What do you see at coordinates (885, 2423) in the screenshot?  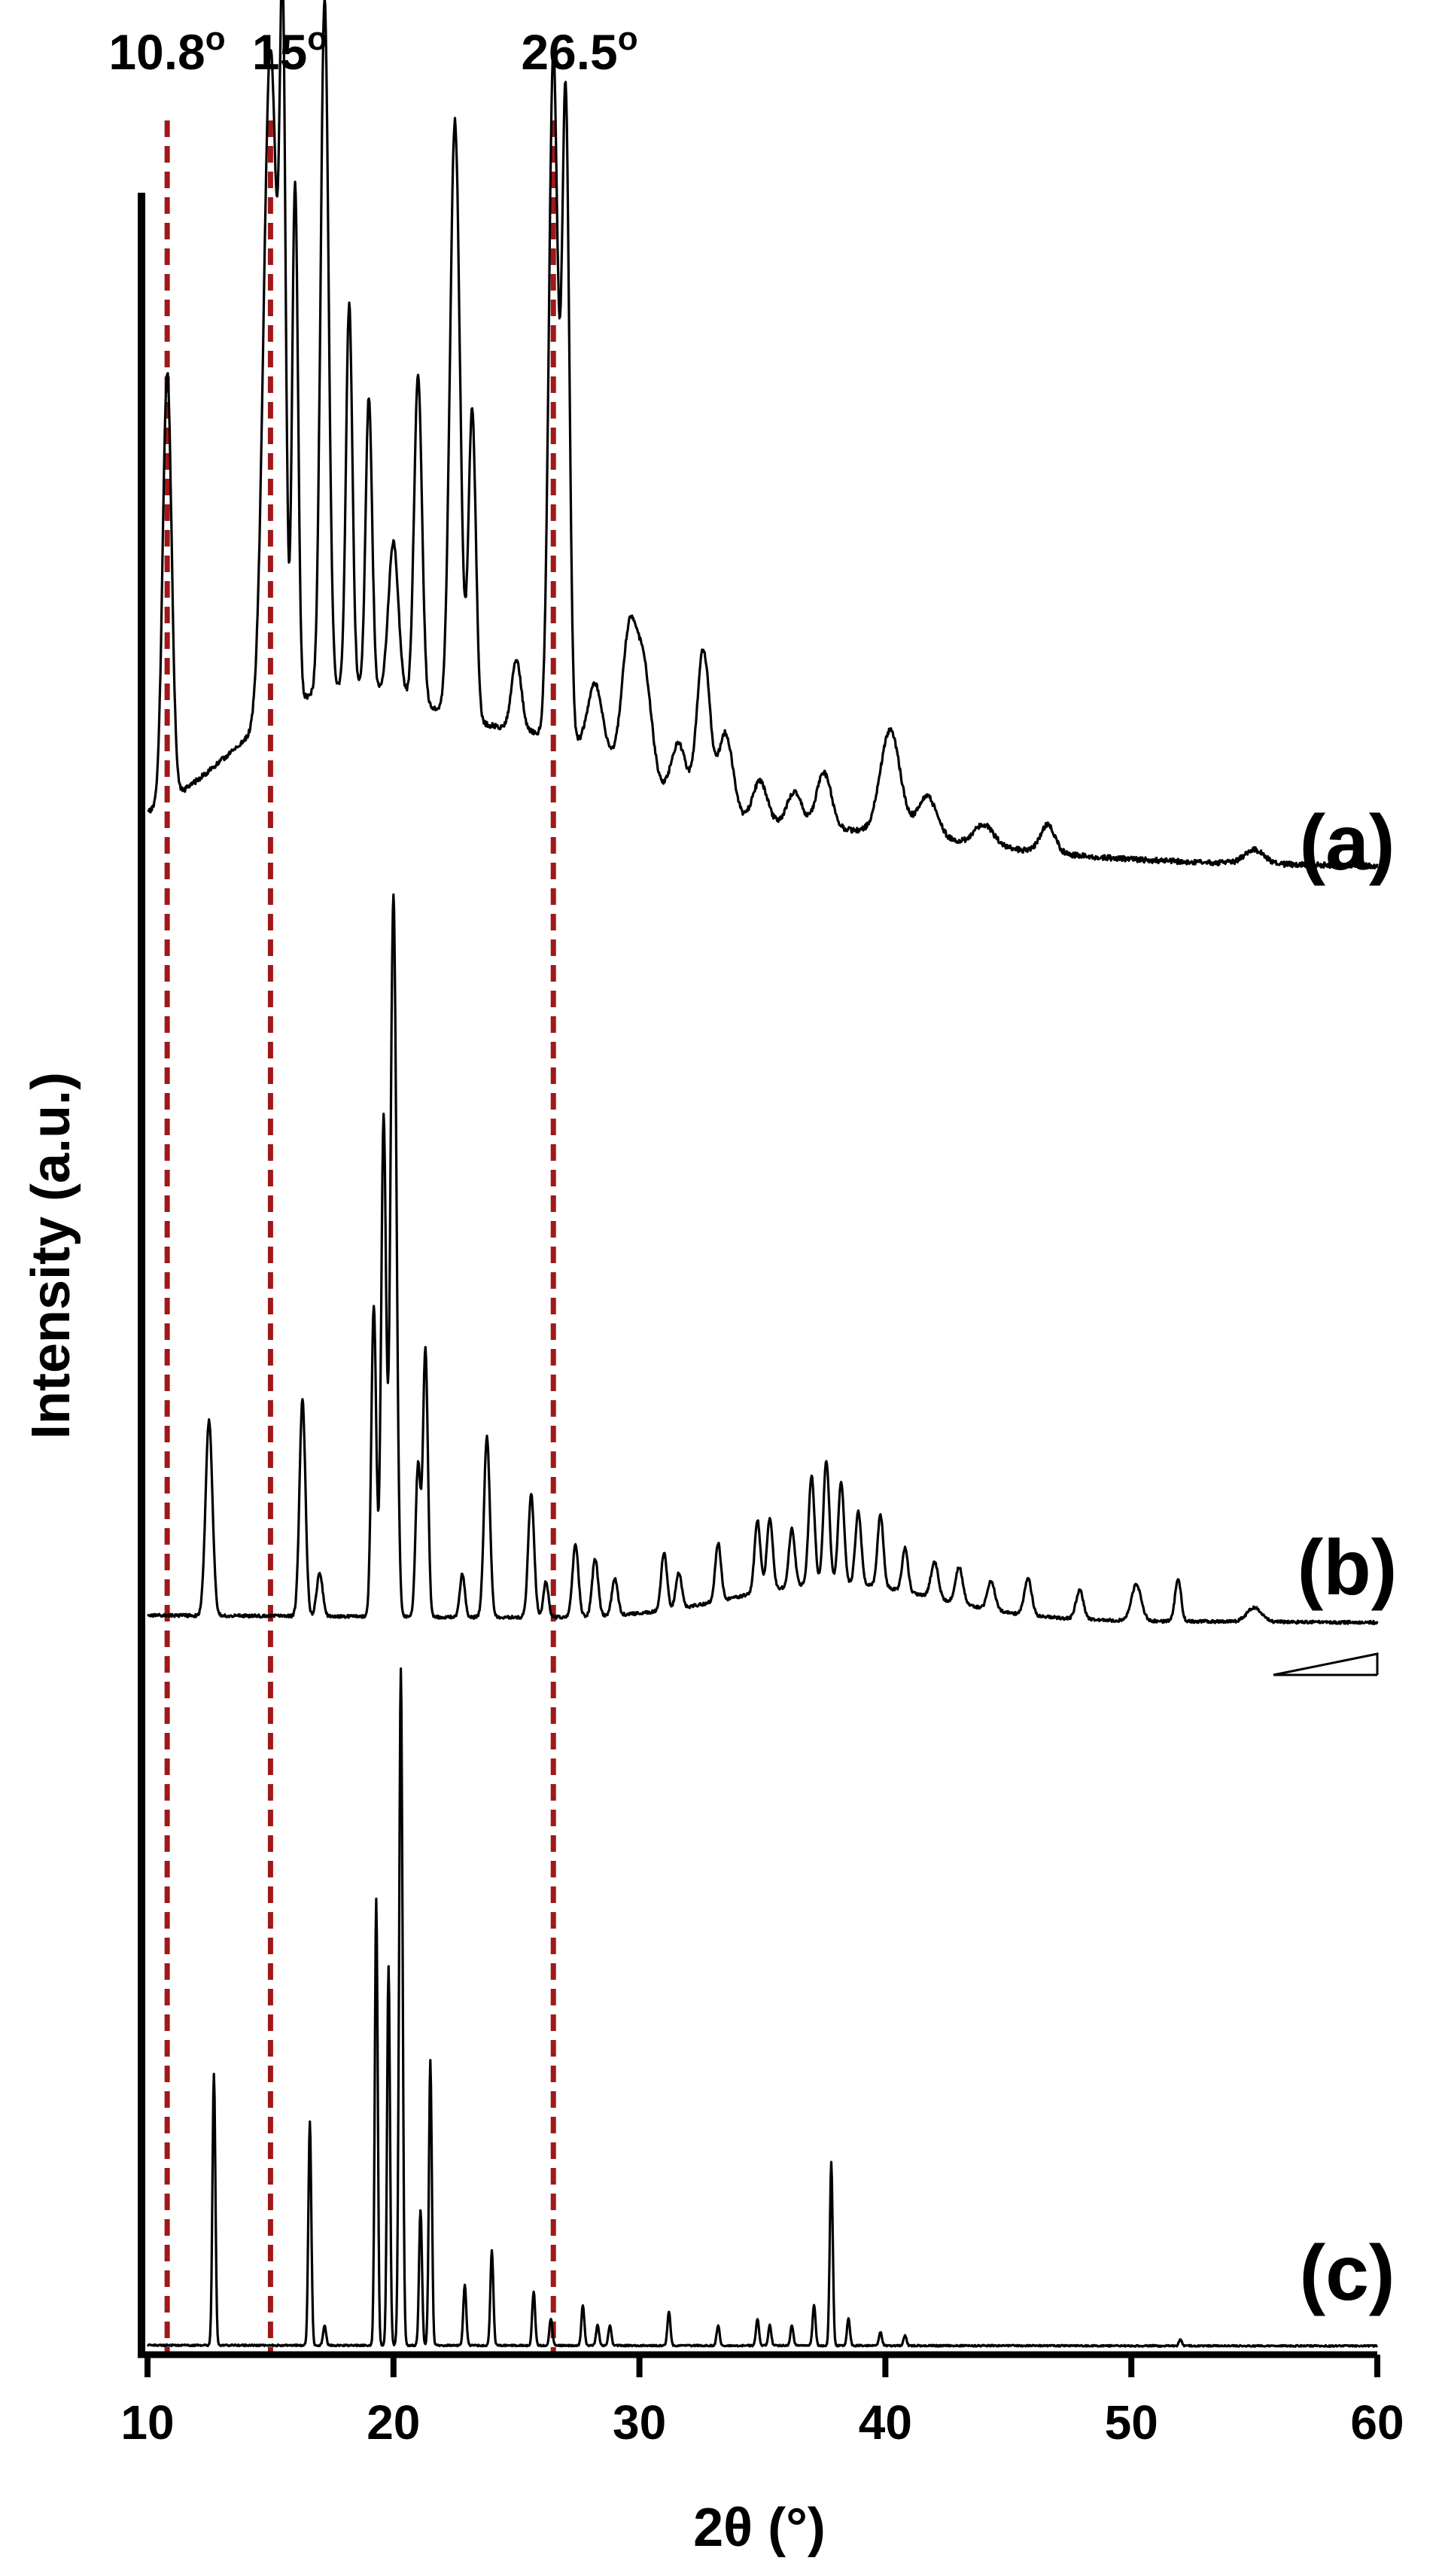 I see `x-tick-label-40: 40` at bounding box center [885, 2423].